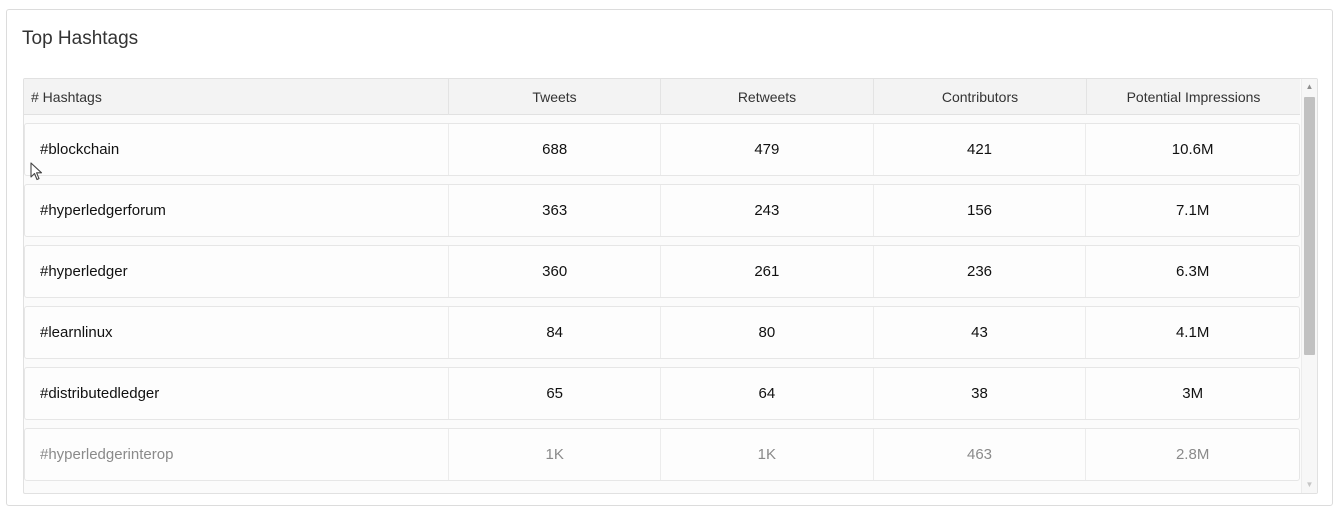 The height and width of the screenshot is (513, 1341). What do you see at coordinates (980, 97) in the screenshot?
I see `column-header-contributors: Contributors` at bounding box center [980, 97].